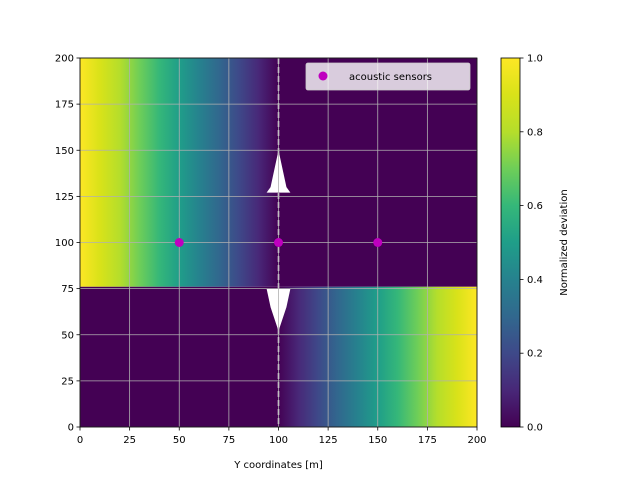  What do you see at coordinates (80, 440) in the screenshot?
I see `x-tick-label: 0` at bounding box center [80, 440].